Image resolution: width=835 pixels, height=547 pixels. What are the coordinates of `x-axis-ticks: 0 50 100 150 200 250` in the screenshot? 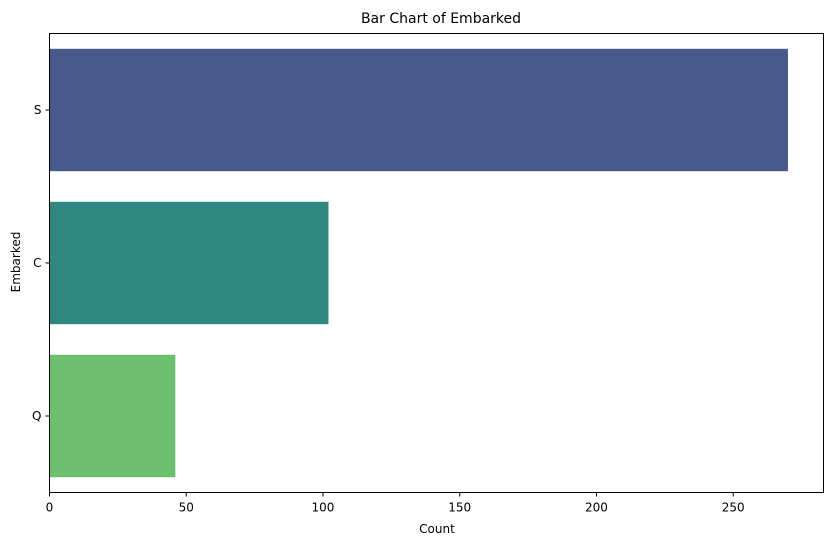 It's located at (395, 503).